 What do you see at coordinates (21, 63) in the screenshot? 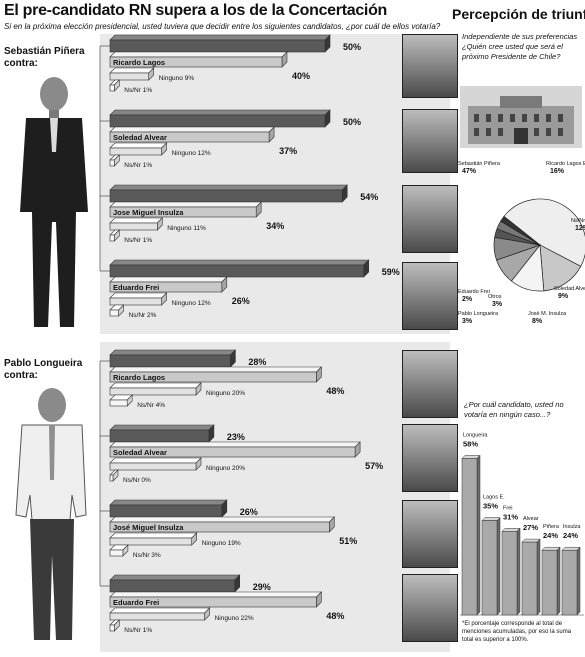
I see `pinera-name-line2: contra:` at bounding box center [21, 63].